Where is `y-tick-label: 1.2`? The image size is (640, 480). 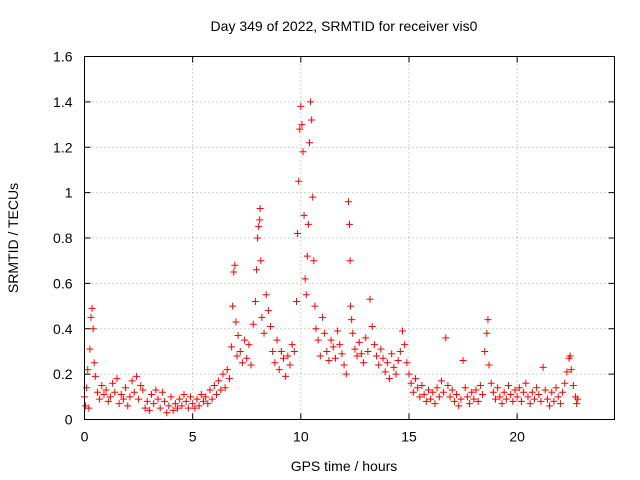
y-tick-label: 1.2 is located at coordinates (63, 147).